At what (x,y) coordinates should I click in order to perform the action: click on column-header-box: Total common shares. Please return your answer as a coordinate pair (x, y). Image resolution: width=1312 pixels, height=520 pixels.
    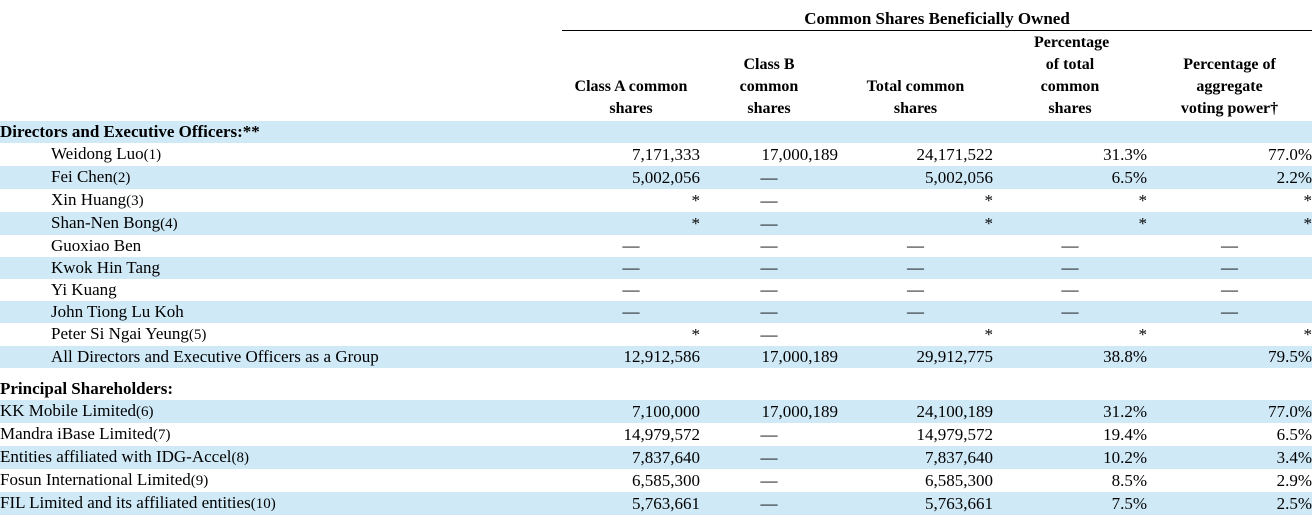
    Looking at the image, I should click on (915, 77).